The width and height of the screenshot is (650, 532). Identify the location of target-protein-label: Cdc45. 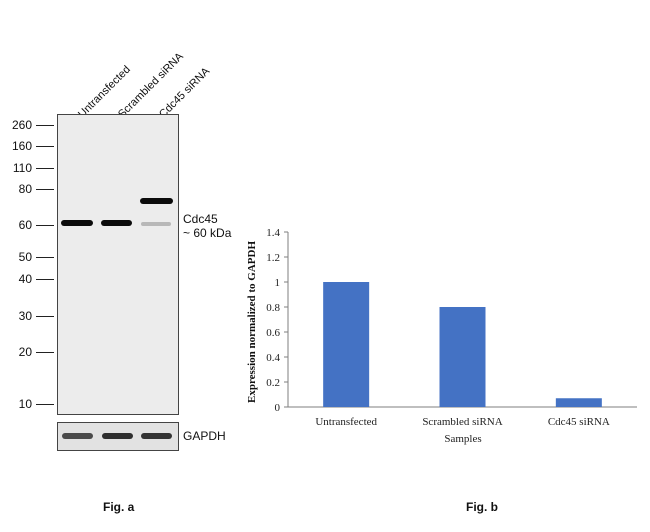
(200, 219).